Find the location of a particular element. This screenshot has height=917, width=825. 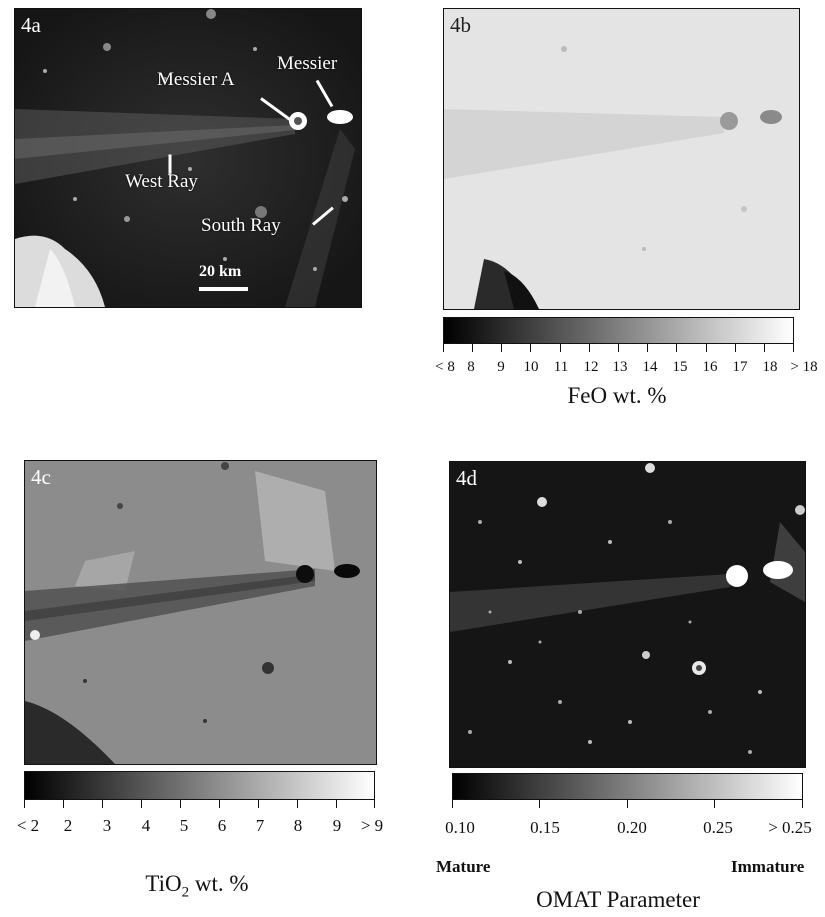

tio2-tick-label: 3 is located at coordinates (107, 825).